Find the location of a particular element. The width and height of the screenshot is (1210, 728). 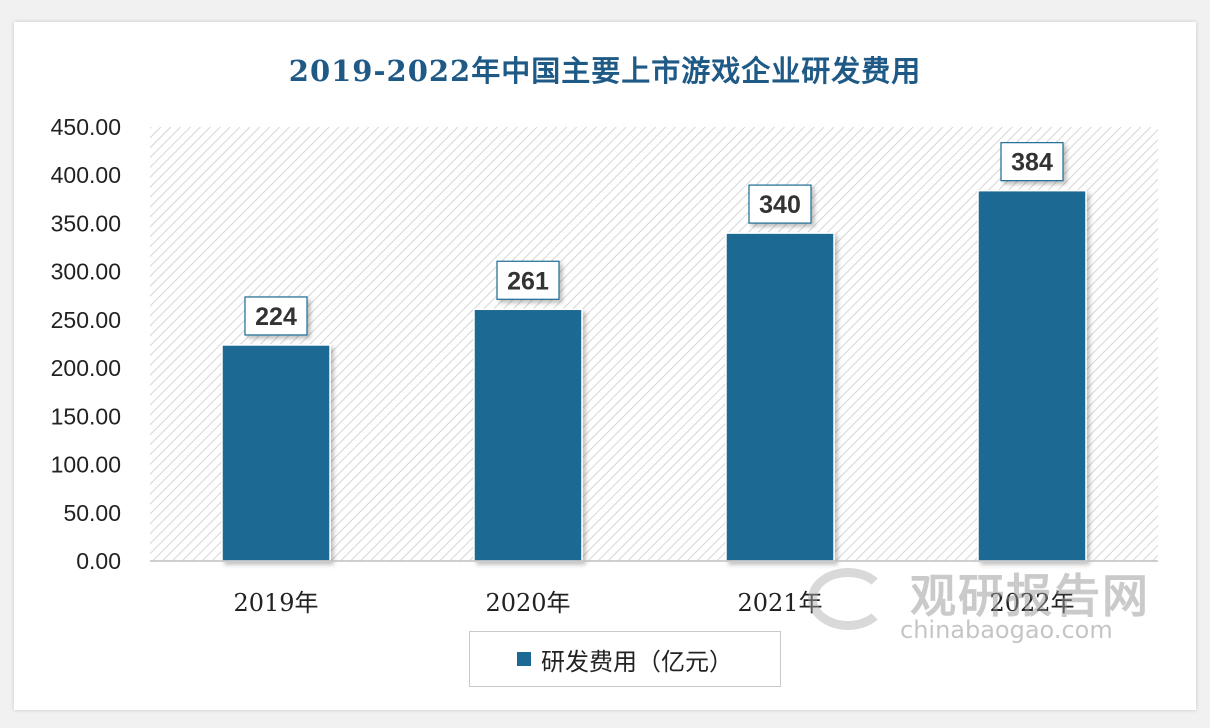

y-tick-label: 400.00 is located at coordinates (86, 175).